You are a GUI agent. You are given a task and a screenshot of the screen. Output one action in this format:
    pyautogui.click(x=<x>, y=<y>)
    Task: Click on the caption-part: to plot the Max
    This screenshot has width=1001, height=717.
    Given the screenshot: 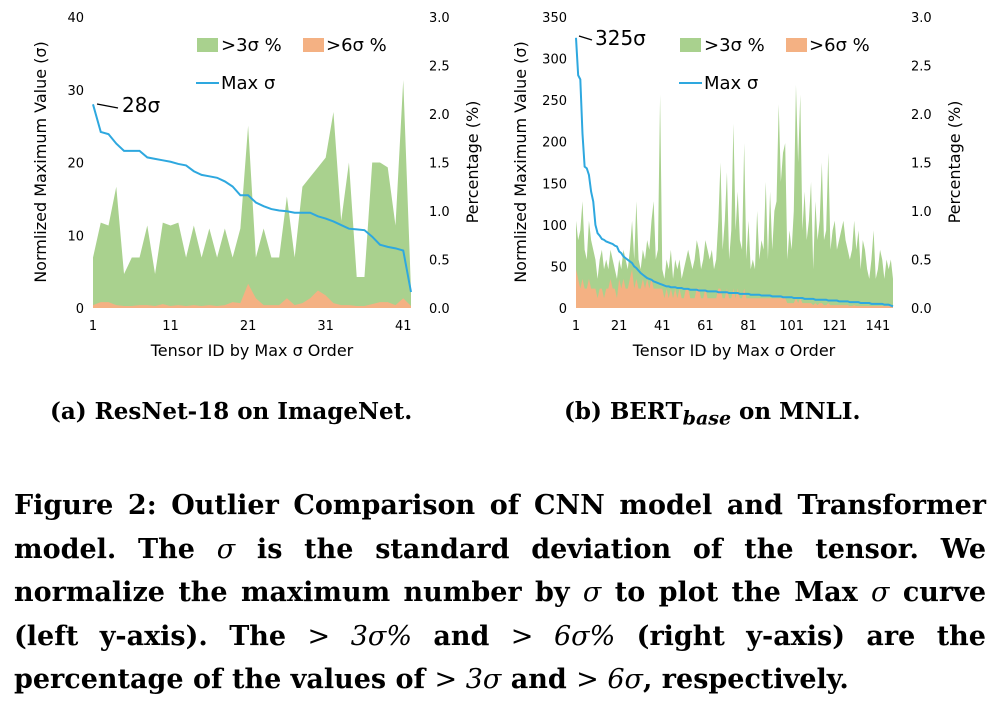 What is the action you would take?
    pyautogui.click(x=736, y=592)
    